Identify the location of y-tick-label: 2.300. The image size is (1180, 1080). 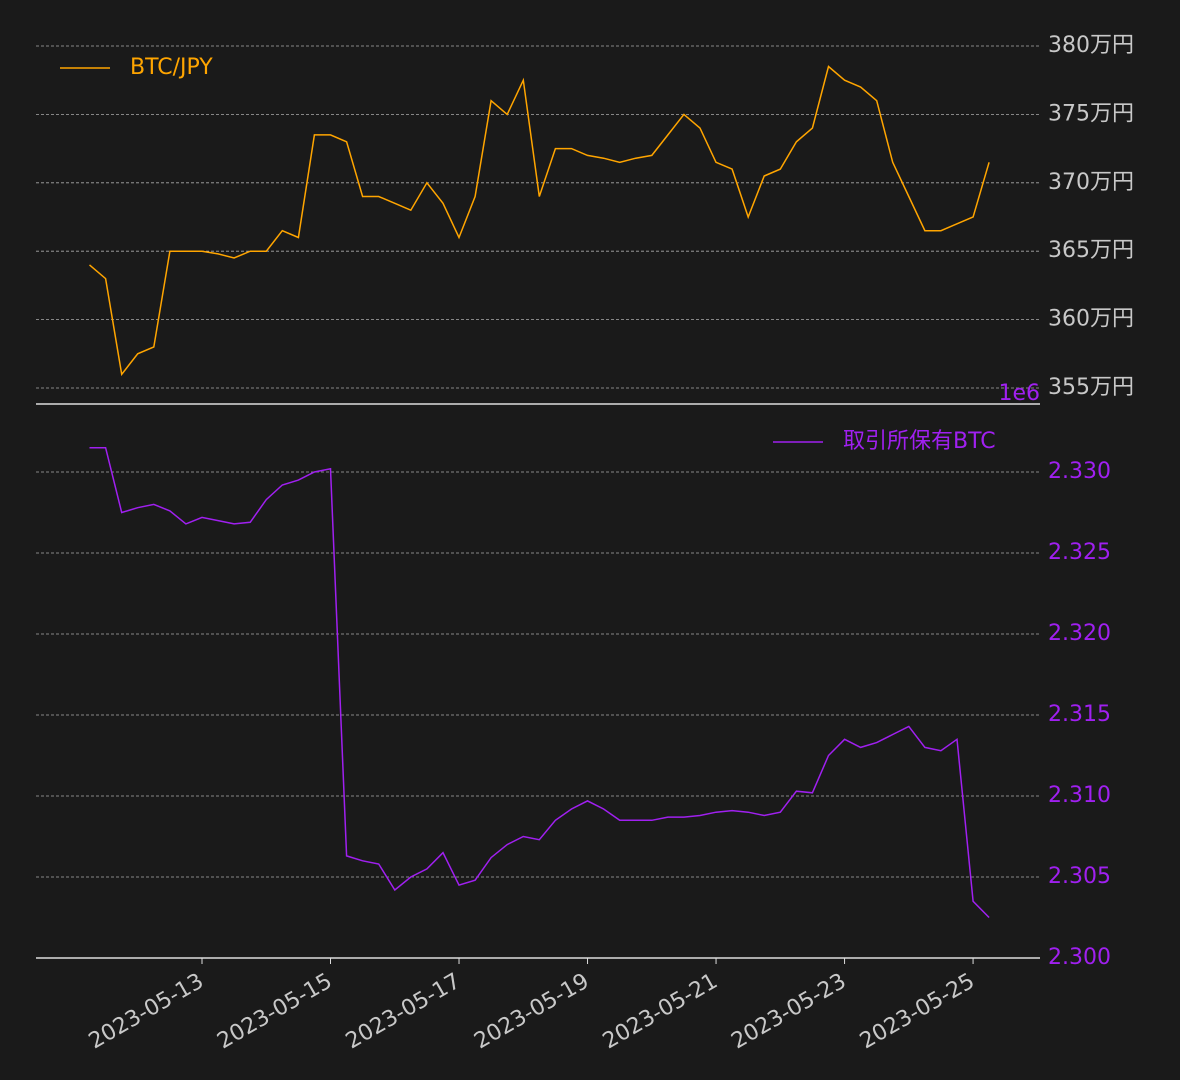
(1079, 957).